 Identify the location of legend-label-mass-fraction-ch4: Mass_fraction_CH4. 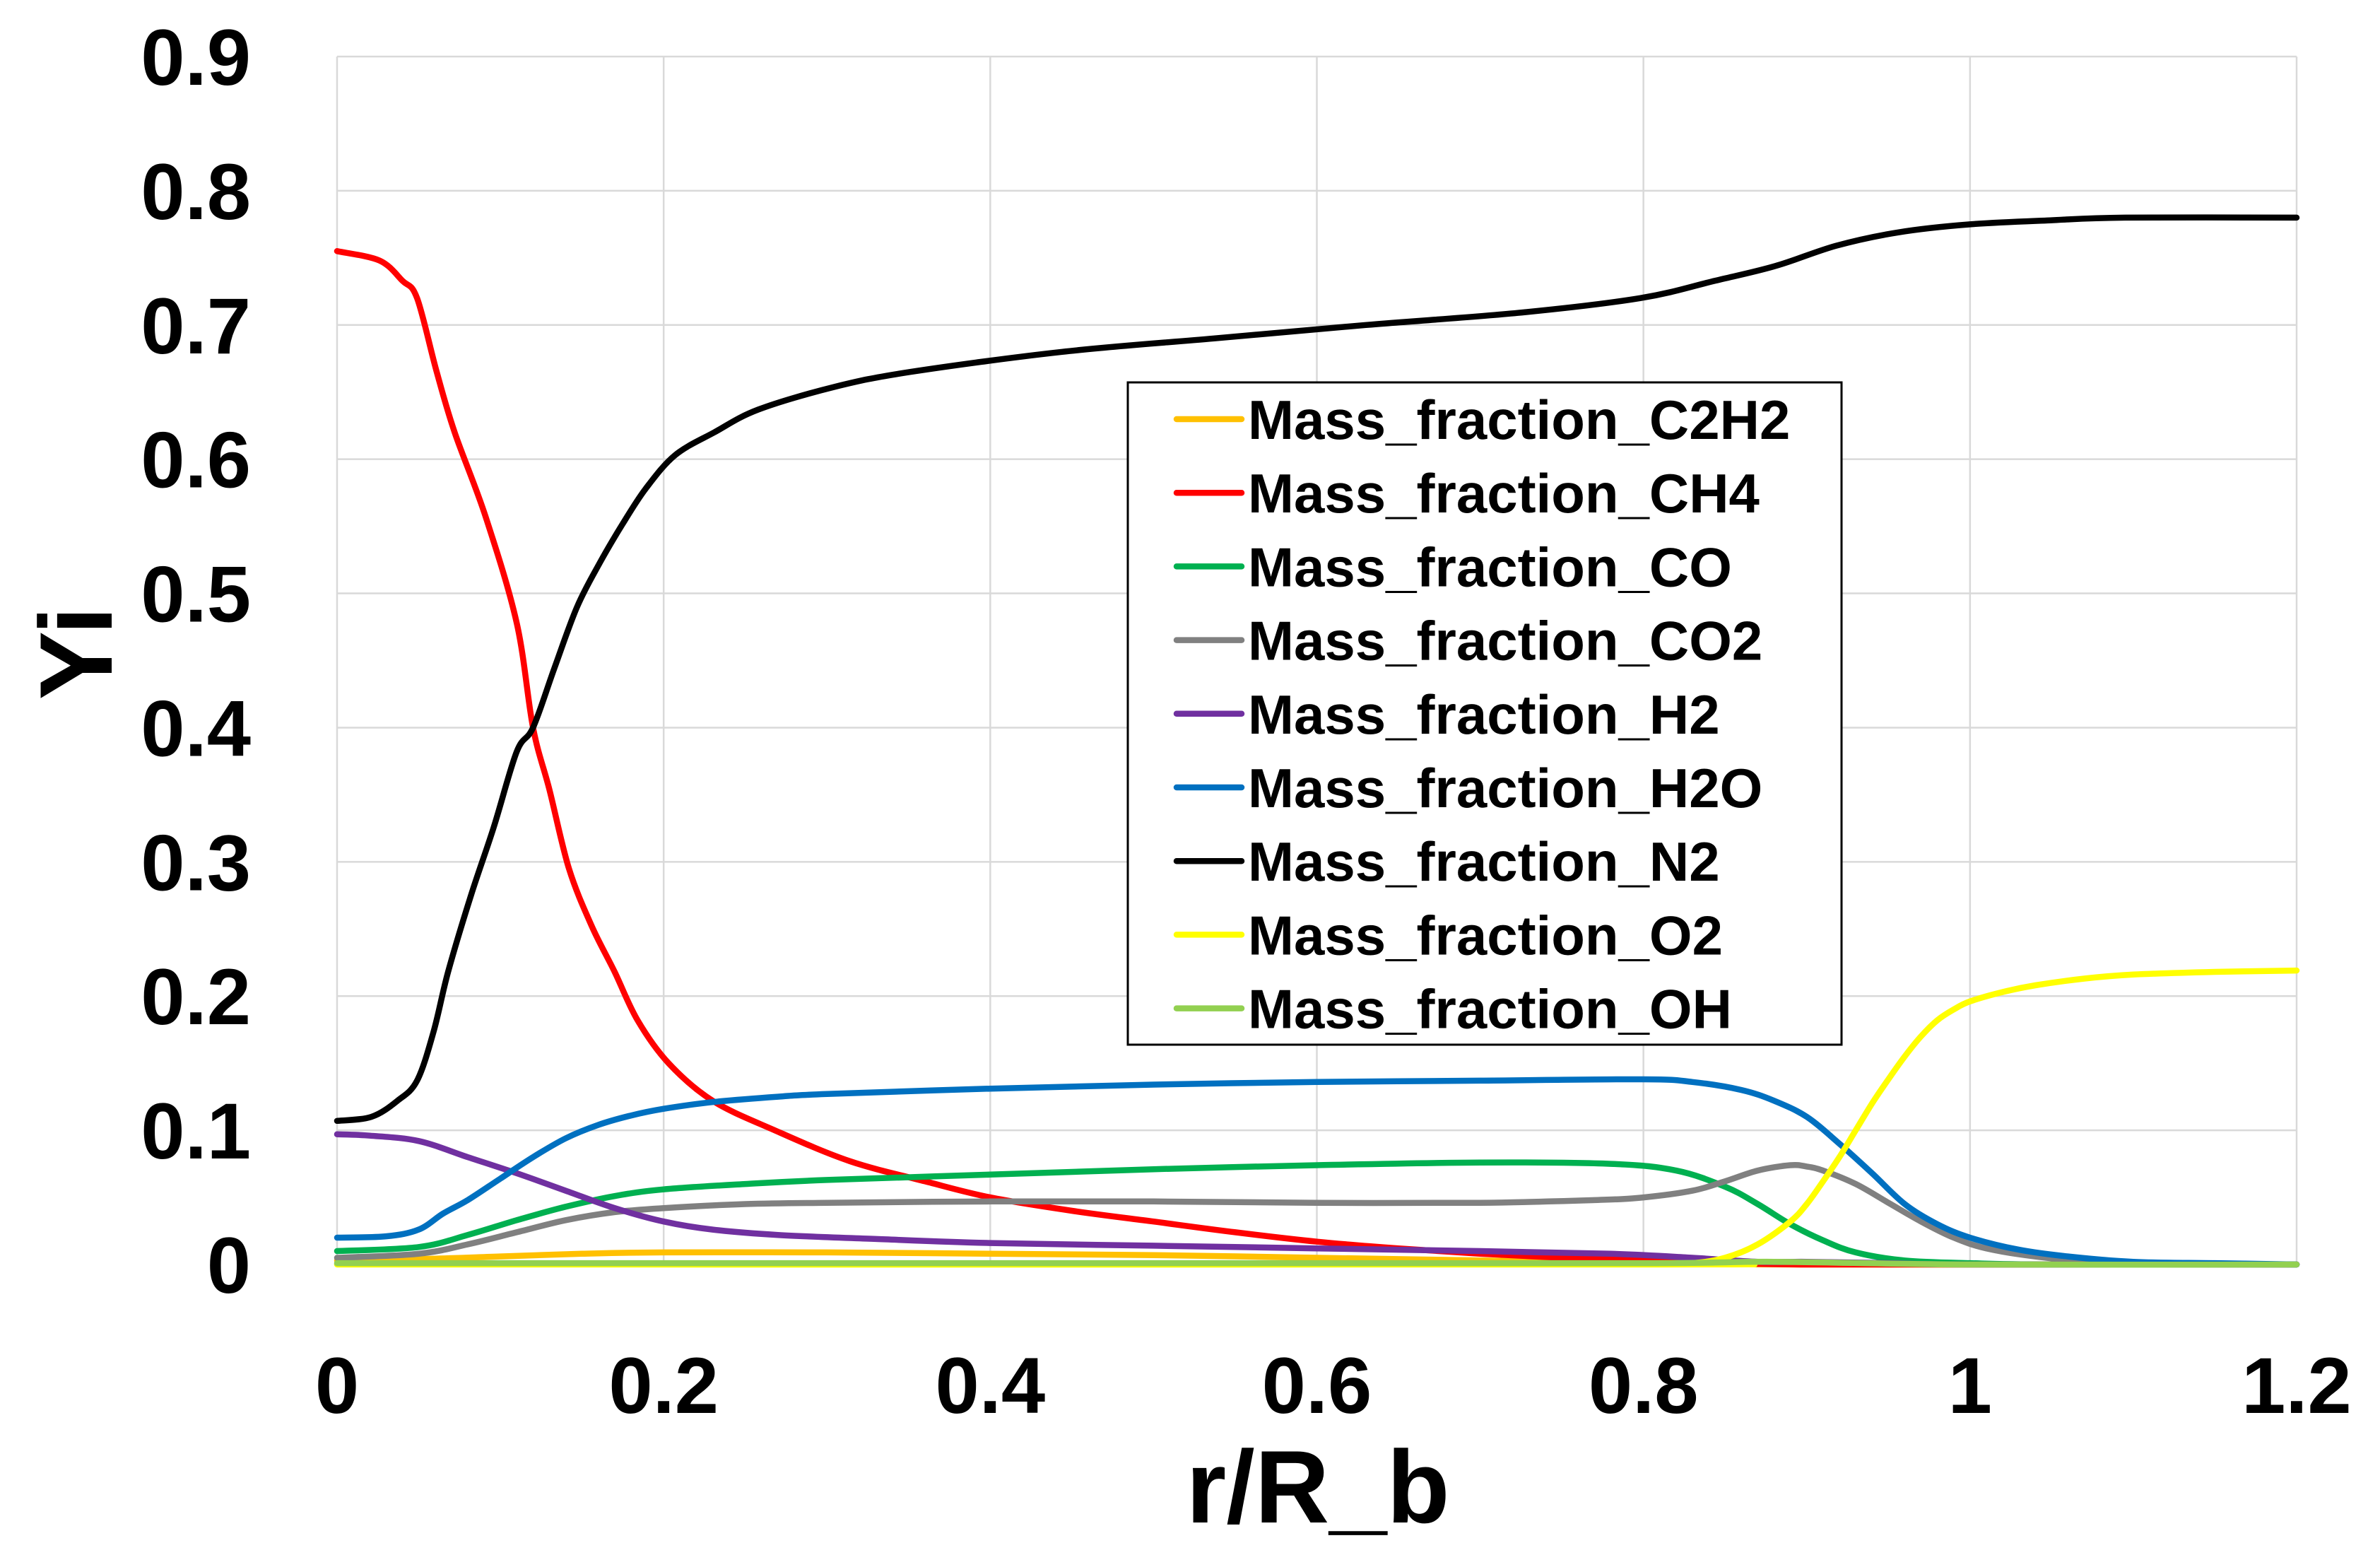
(1504, 493).